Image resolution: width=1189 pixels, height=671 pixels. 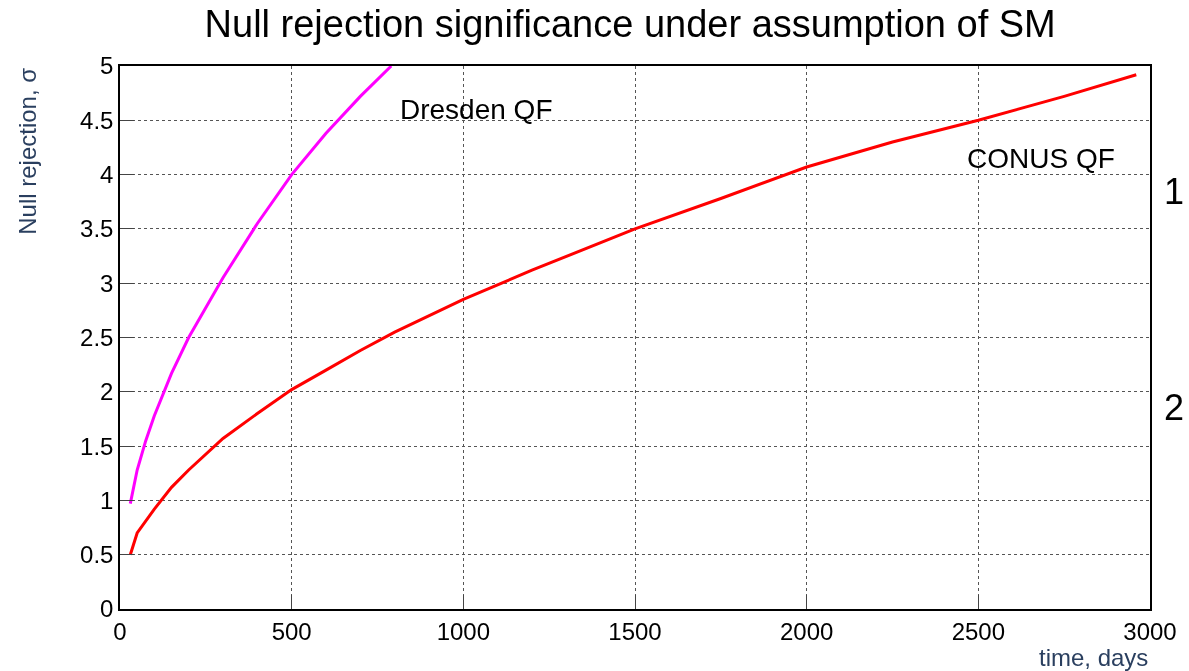 I want to click on y-tick-label: 3.5, so click(x=97, y=229).